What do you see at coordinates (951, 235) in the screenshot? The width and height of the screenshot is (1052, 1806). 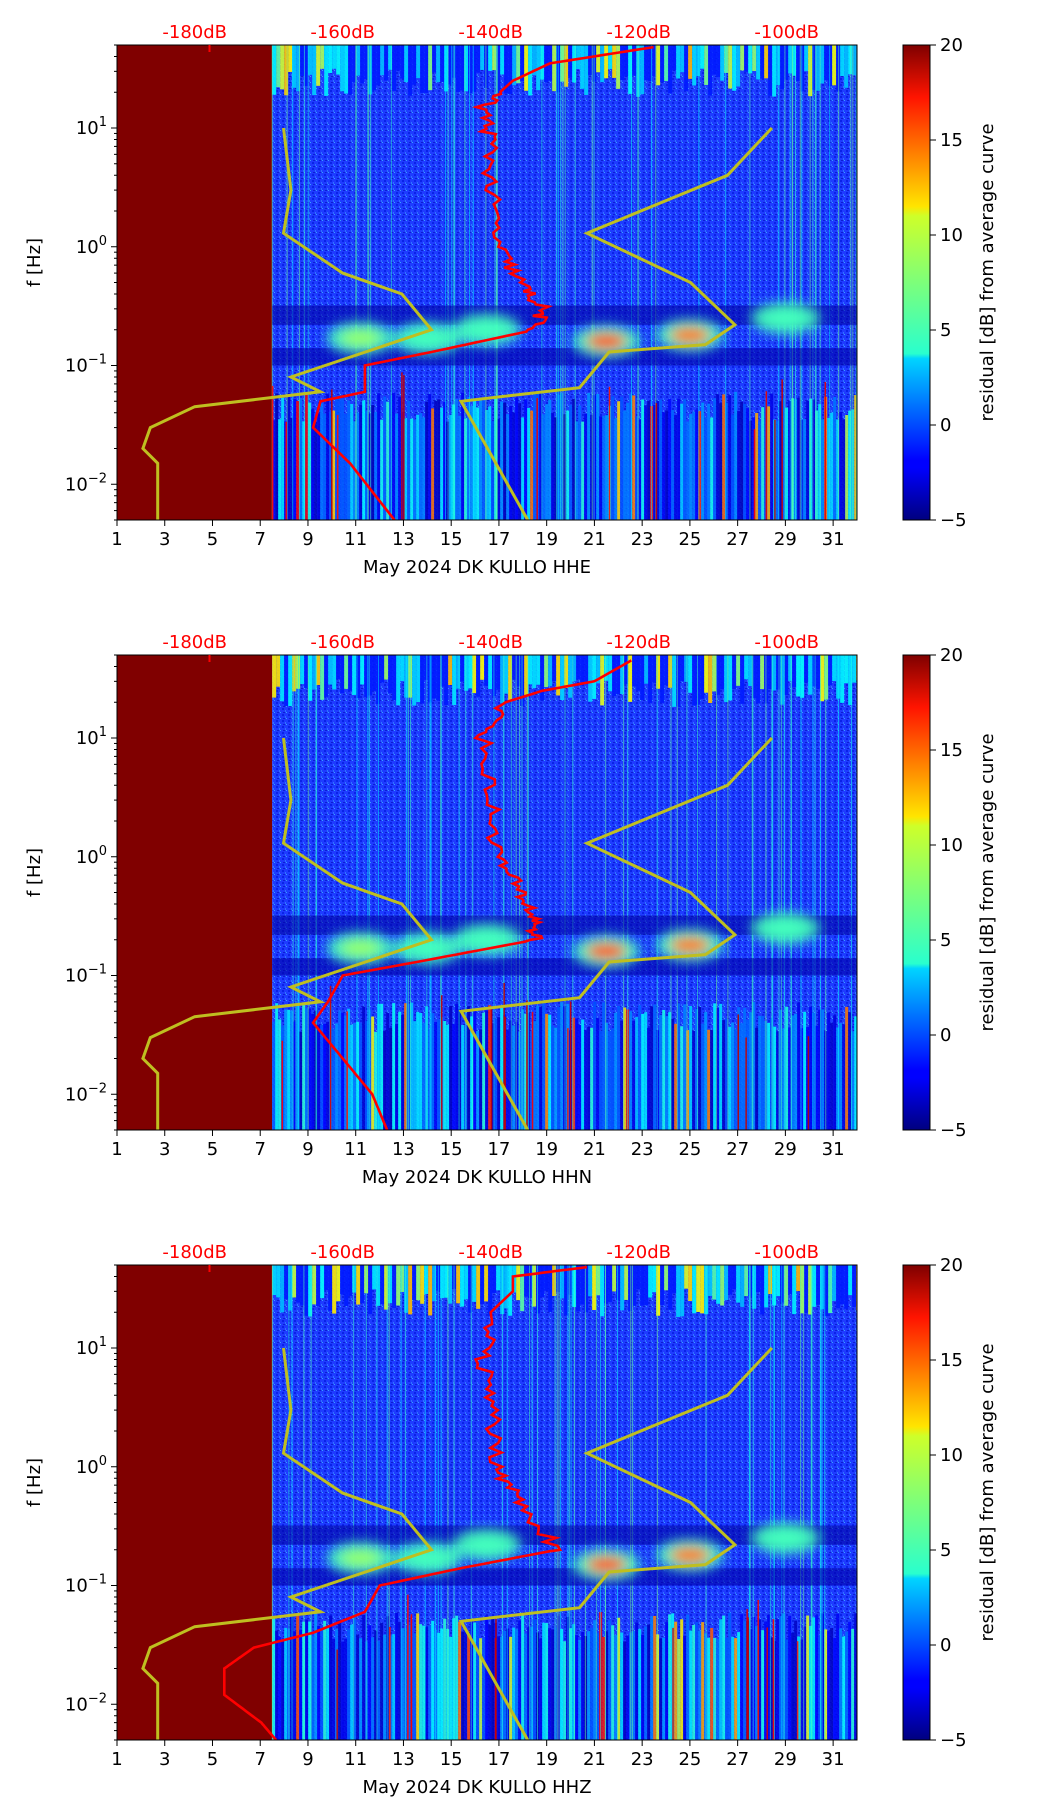 I see `colorbar-tick-label: 10` at bounding box center [951, 235].